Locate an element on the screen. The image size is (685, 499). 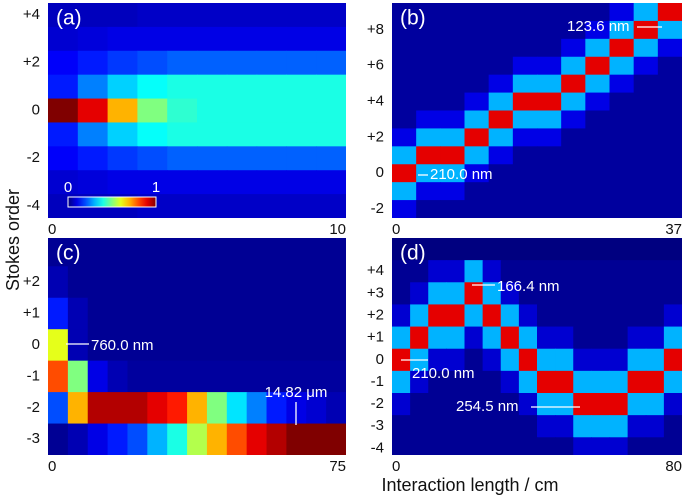
annotation: 210.0 nm is located at coordinates (461, 174).